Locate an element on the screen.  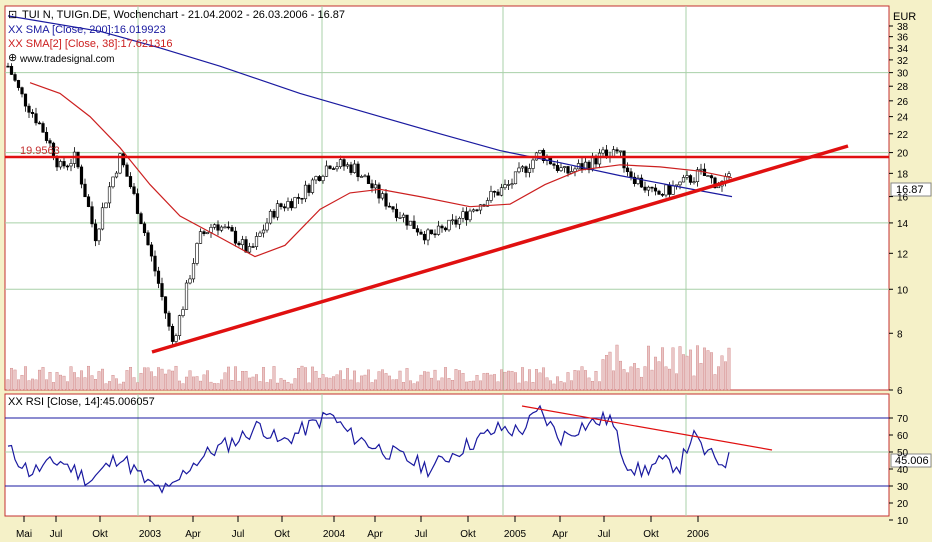
price-tick-label: 24 is located at coordinates (903, 118).